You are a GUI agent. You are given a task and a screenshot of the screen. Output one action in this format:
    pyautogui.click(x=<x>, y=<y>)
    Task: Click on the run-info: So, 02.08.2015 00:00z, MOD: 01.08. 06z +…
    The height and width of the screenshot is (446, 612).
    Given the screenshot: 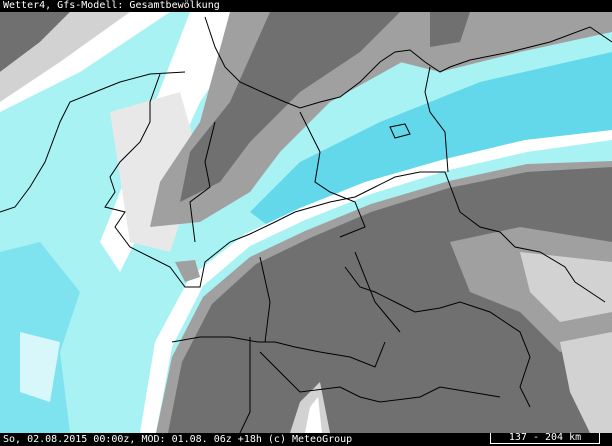 What is the action you would take?
    pyautogui.click(x=178, y=439)
    